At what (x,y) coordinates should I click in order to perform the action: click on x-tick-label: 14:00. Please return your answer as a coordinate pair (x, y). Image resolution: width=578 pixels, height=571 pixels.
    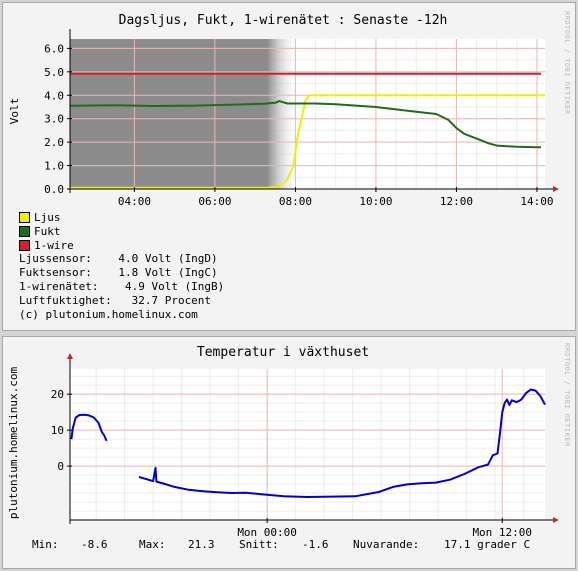
    Looking at the image, I should click on (536, 201).